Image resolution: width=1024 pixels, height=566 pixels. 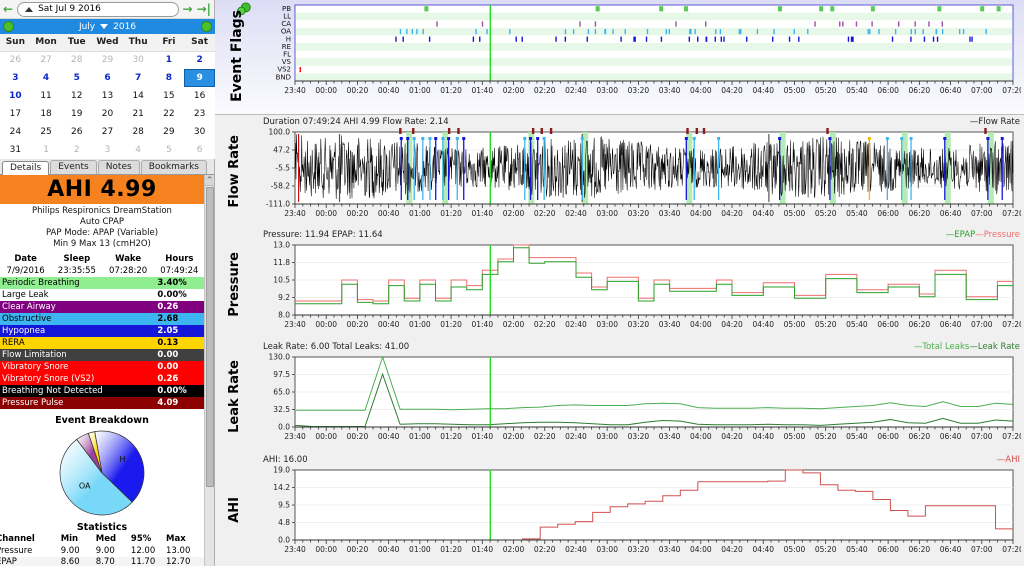 What do you see at coordinates (8, 9) in the screenshot?
I see `prev-day-icon: ←` at bounding box center [8, 9].